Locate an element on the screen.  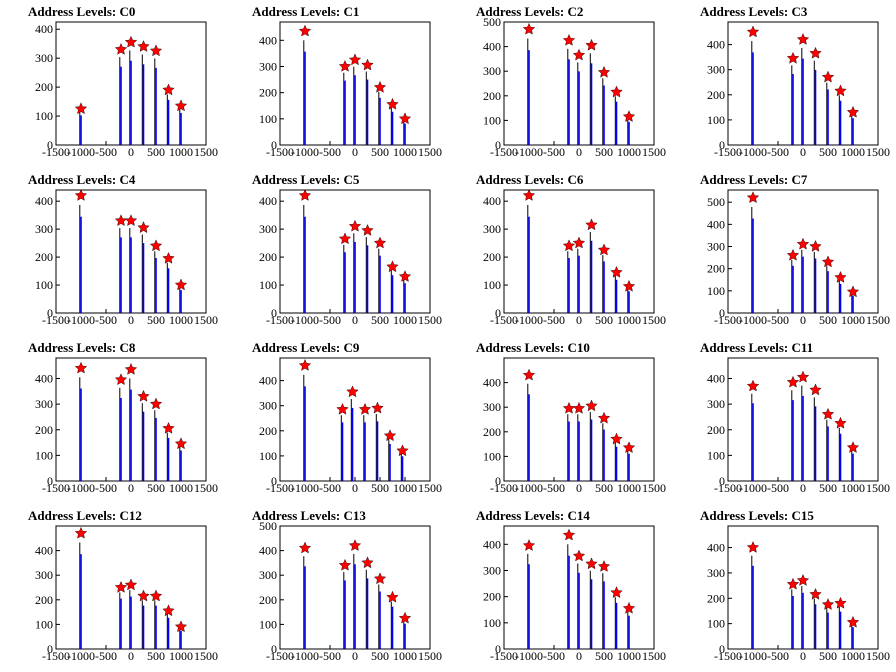
chart-title: Address Levels: C7 is located at coordinates (754, 179).